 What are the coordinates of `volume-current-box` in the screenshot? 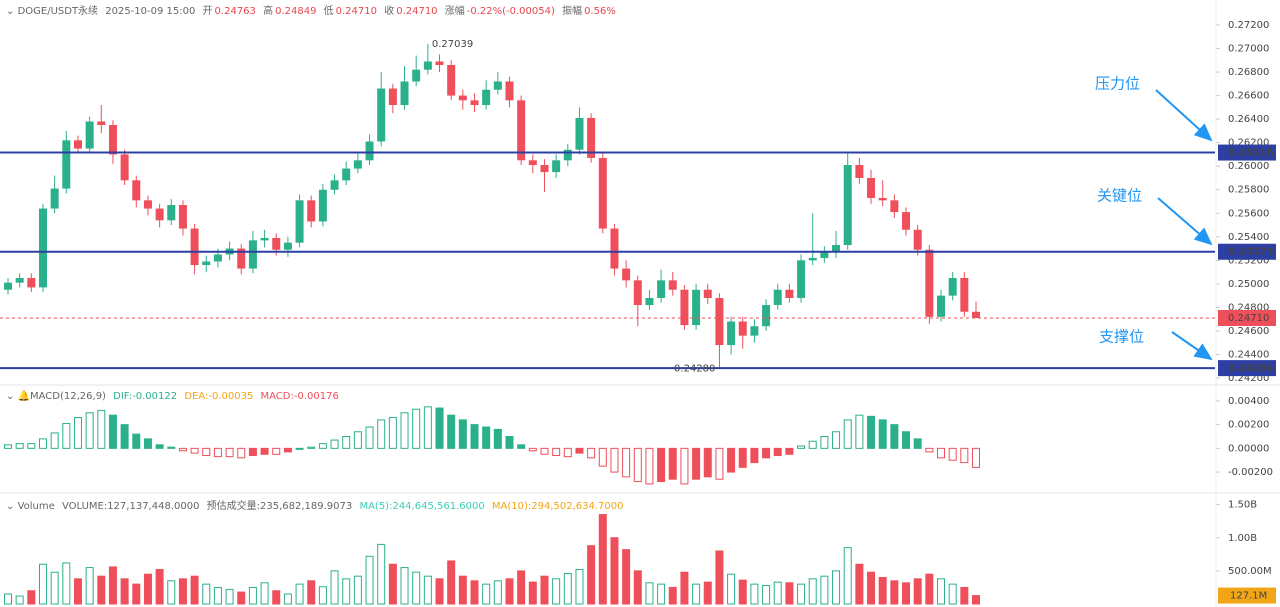 It's located at (1247, 595).